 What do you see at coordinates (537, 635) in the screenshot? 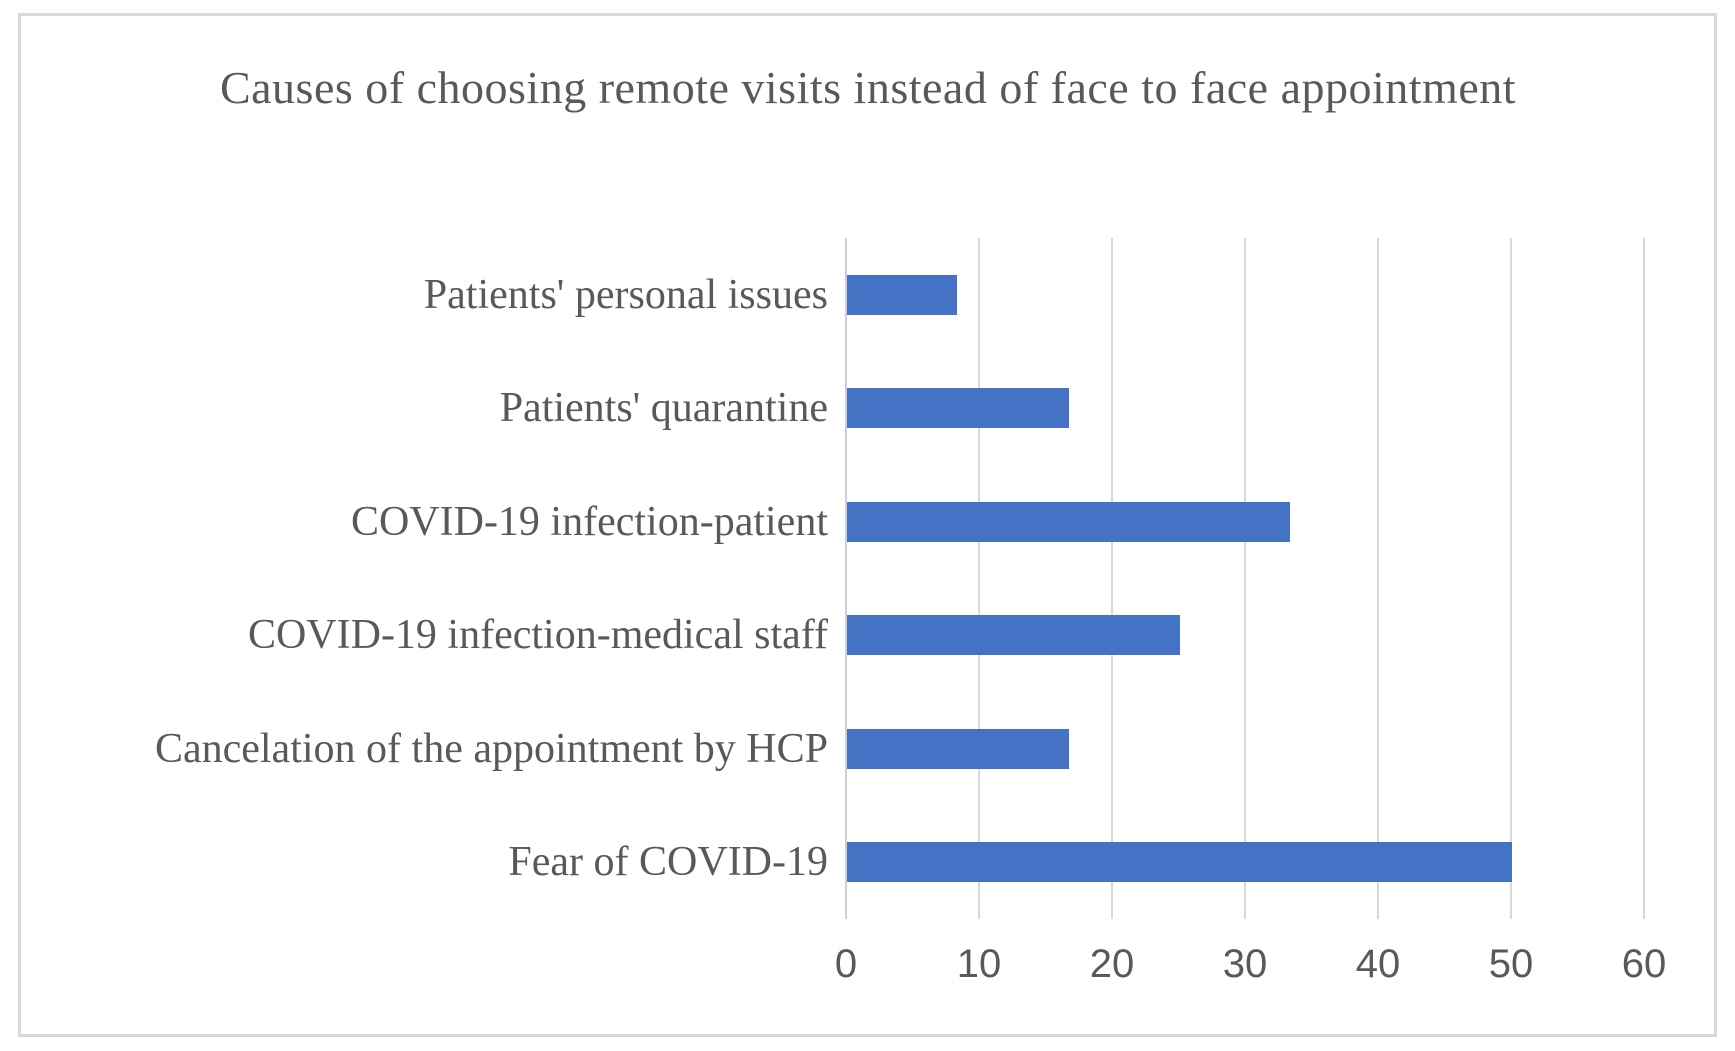
I see `category-label-3: COVID-19 infection-medical staff` at bounding box center [537, 635].